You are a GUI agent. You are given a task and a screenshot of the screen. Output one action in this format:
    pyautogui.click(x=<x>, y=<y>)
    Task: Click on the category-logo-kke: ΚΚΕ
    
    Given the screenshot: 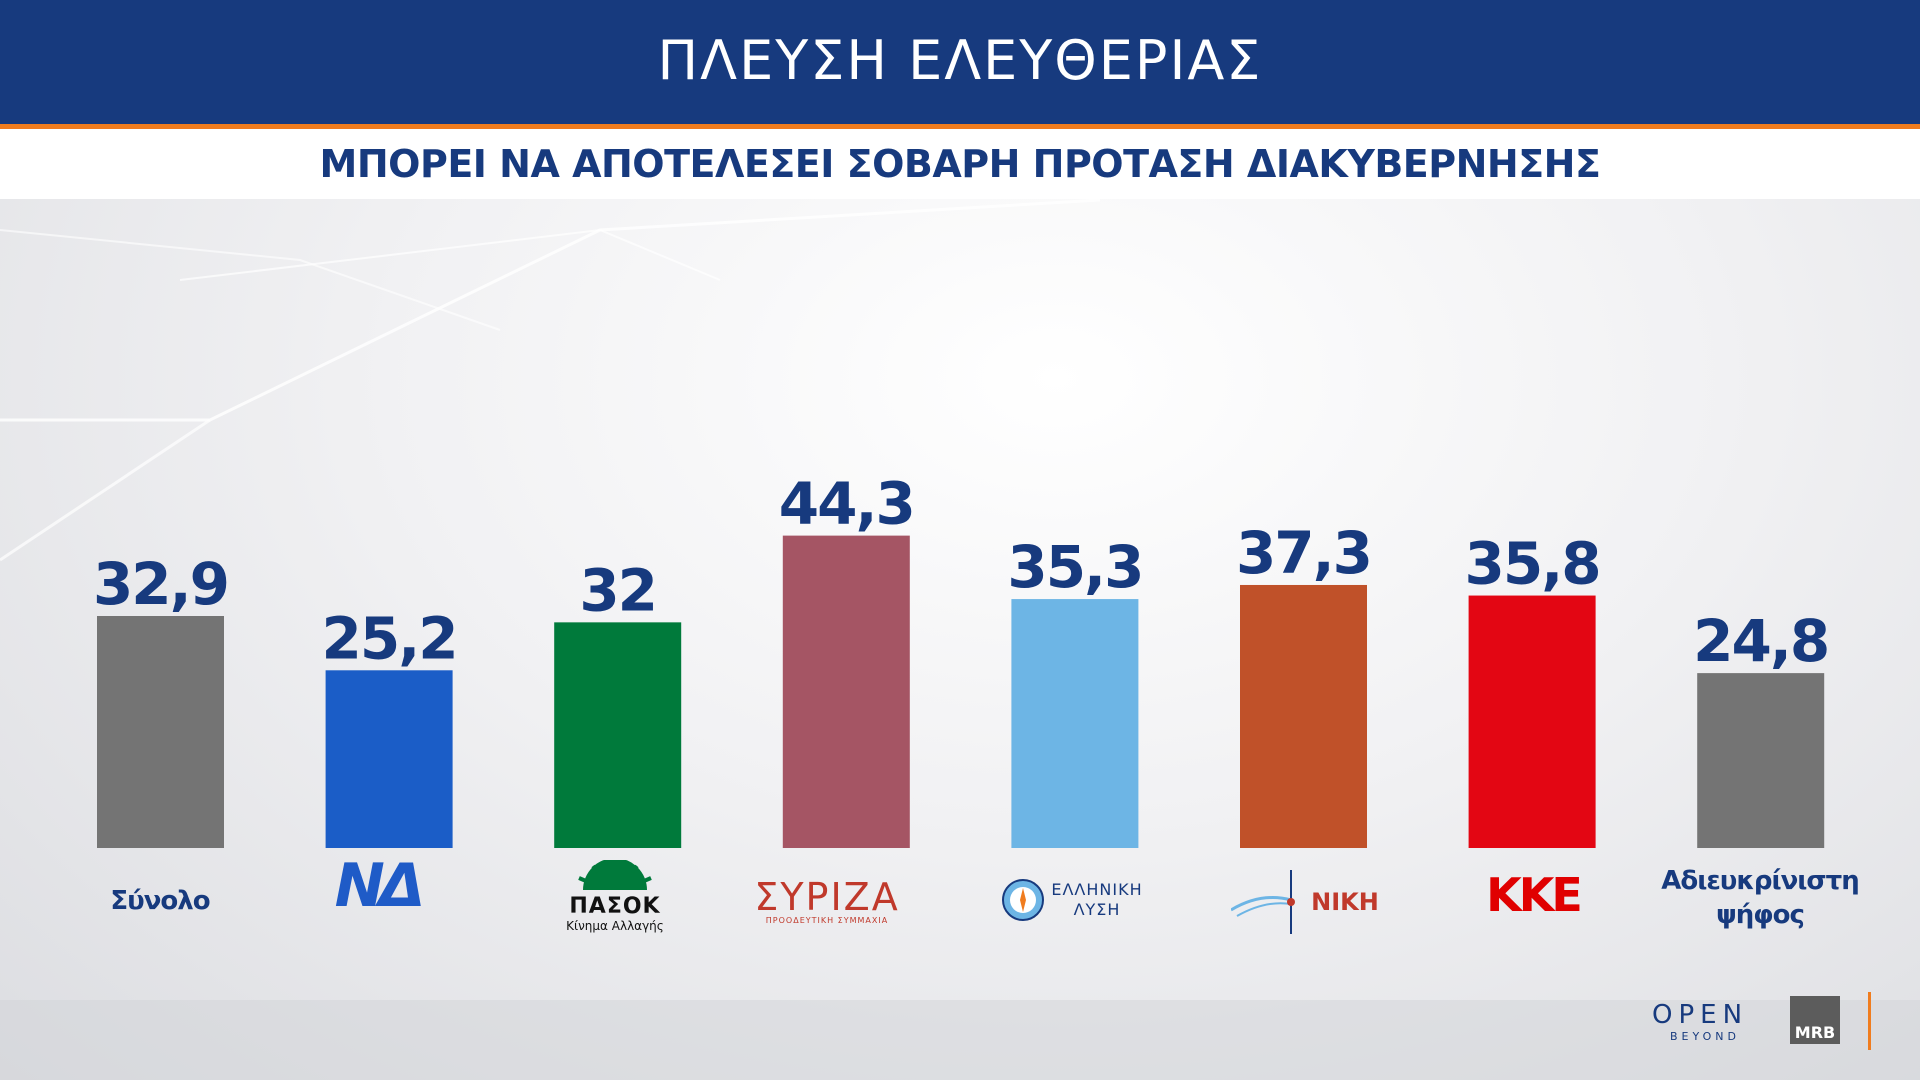 What is the action you would take?
    pyautogui.click(x=1533, y=895)
    